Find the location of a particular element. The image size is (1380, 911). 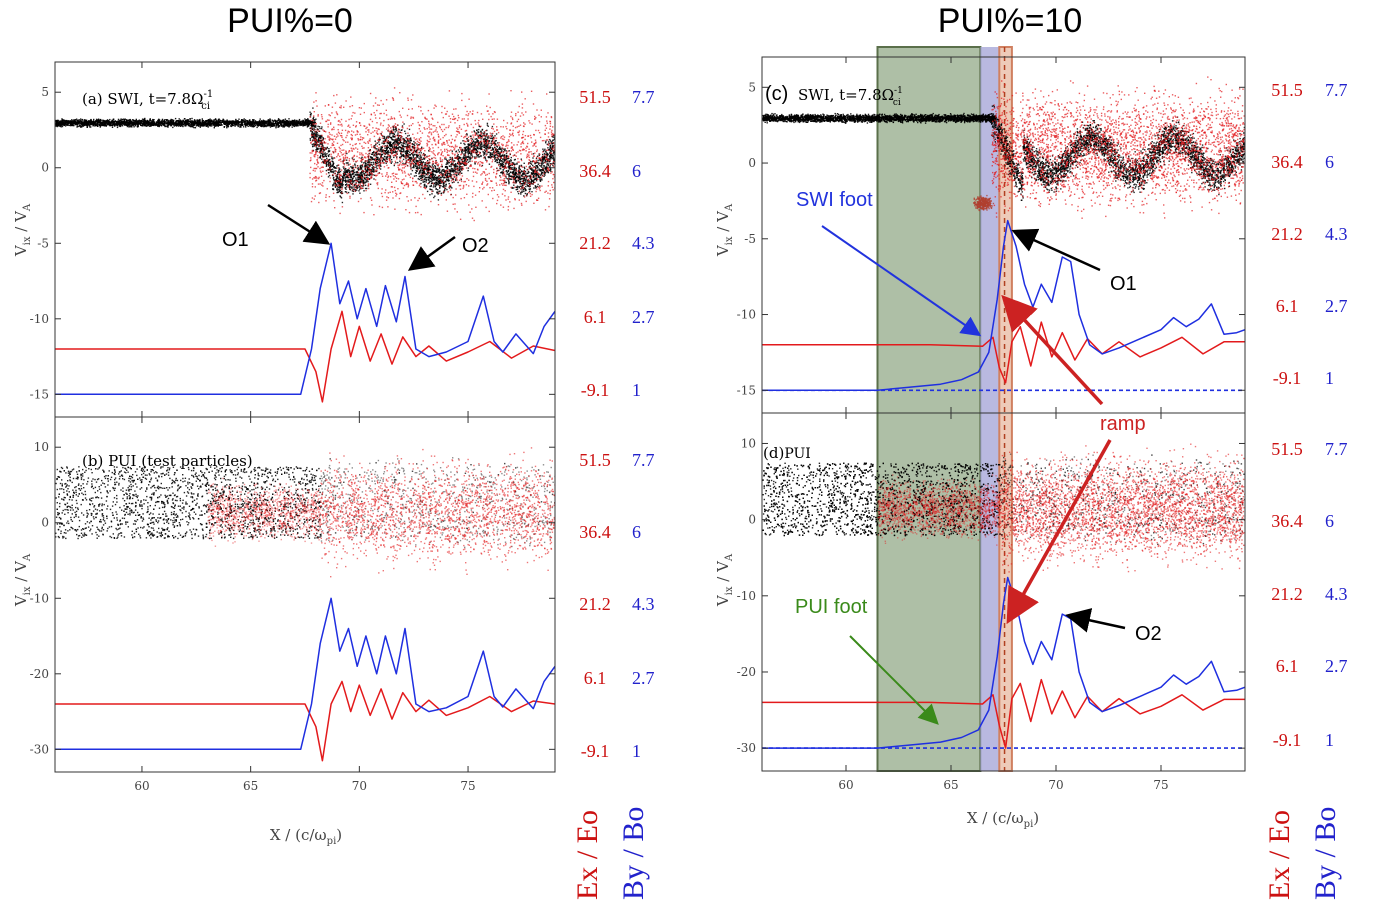

ytick-a: 5 is located at coordinates (45, 92).